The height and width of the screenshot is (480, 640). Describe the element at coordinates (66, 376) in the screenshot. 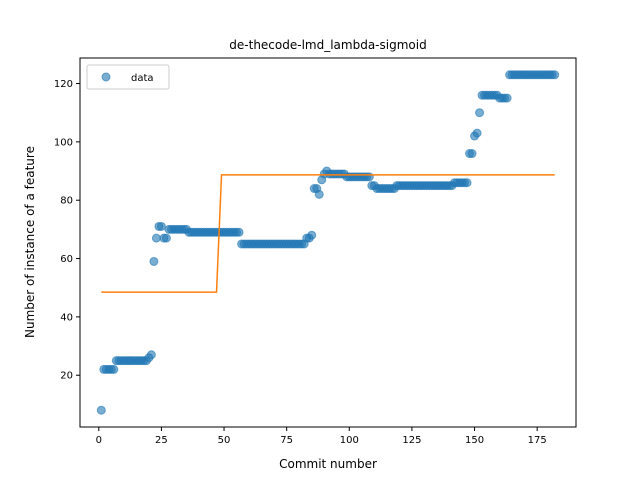

I see `y-tick-label: 20` at that location.